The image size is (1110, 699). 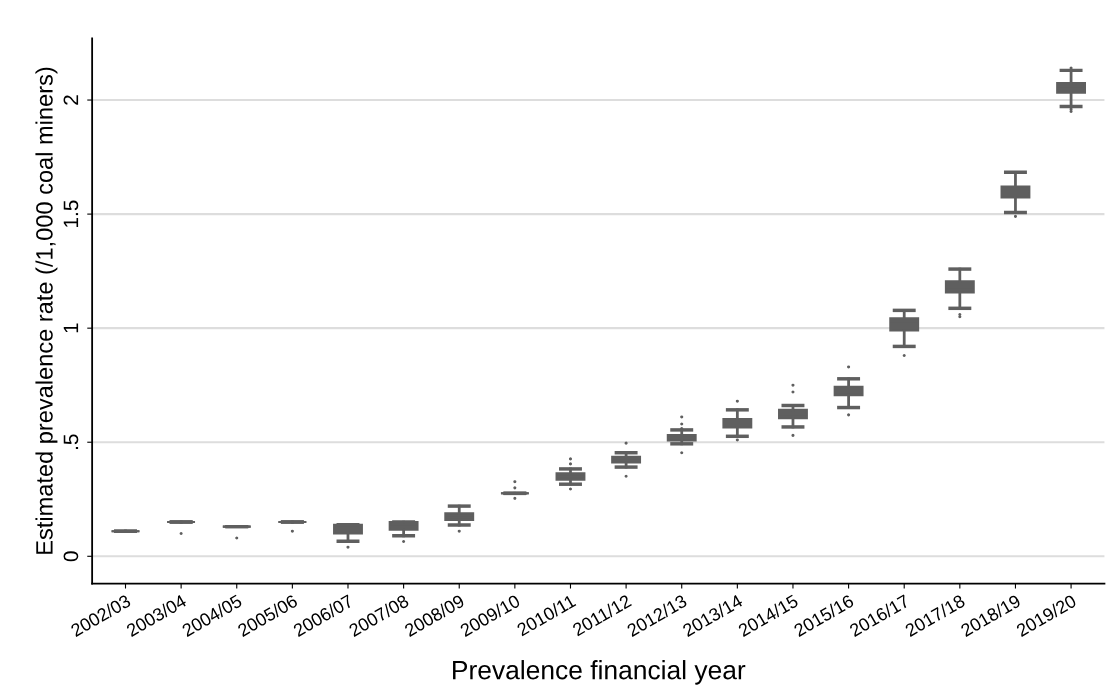 What do you see at coordinates (71, 442) in the screenshot?
I see `y-tick-label: .5` at bounding box center [71, 442].